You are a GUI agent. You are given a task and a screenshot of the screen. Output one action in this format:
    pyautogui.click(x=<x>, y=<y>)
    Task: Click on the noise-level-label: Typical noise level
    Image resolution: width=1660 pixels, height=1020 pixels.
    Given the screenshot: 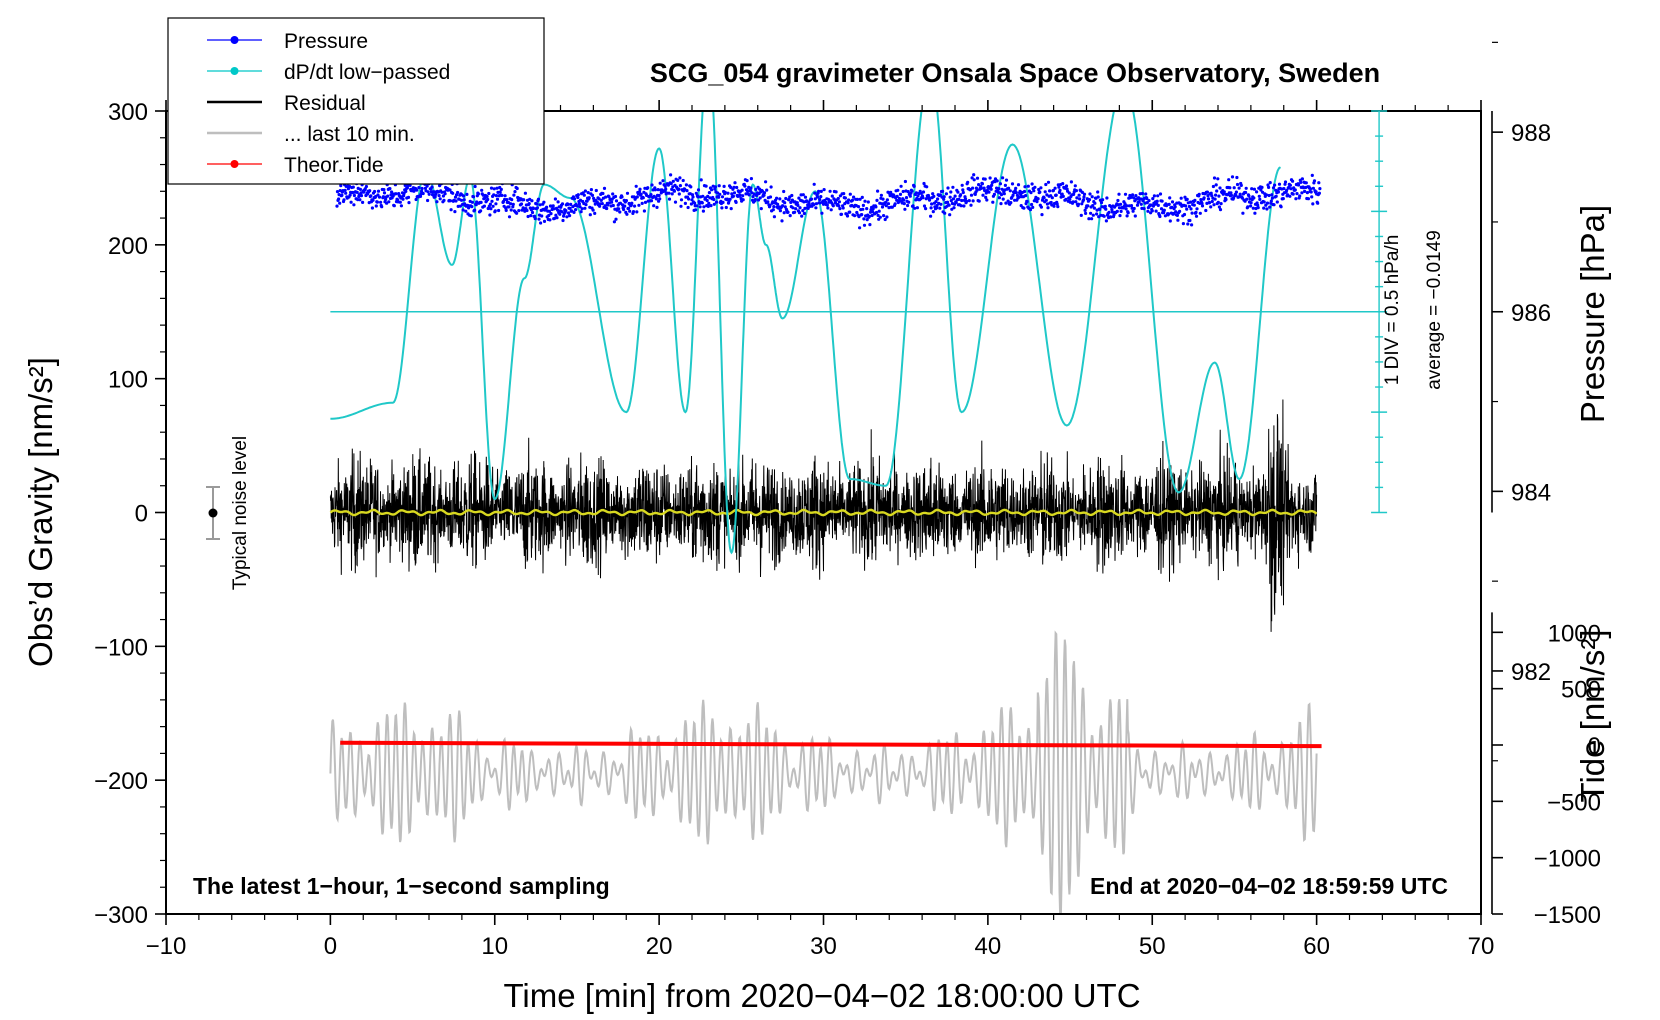 What is the action you would take?
    pyautogui.click(x=240, y=513)
    